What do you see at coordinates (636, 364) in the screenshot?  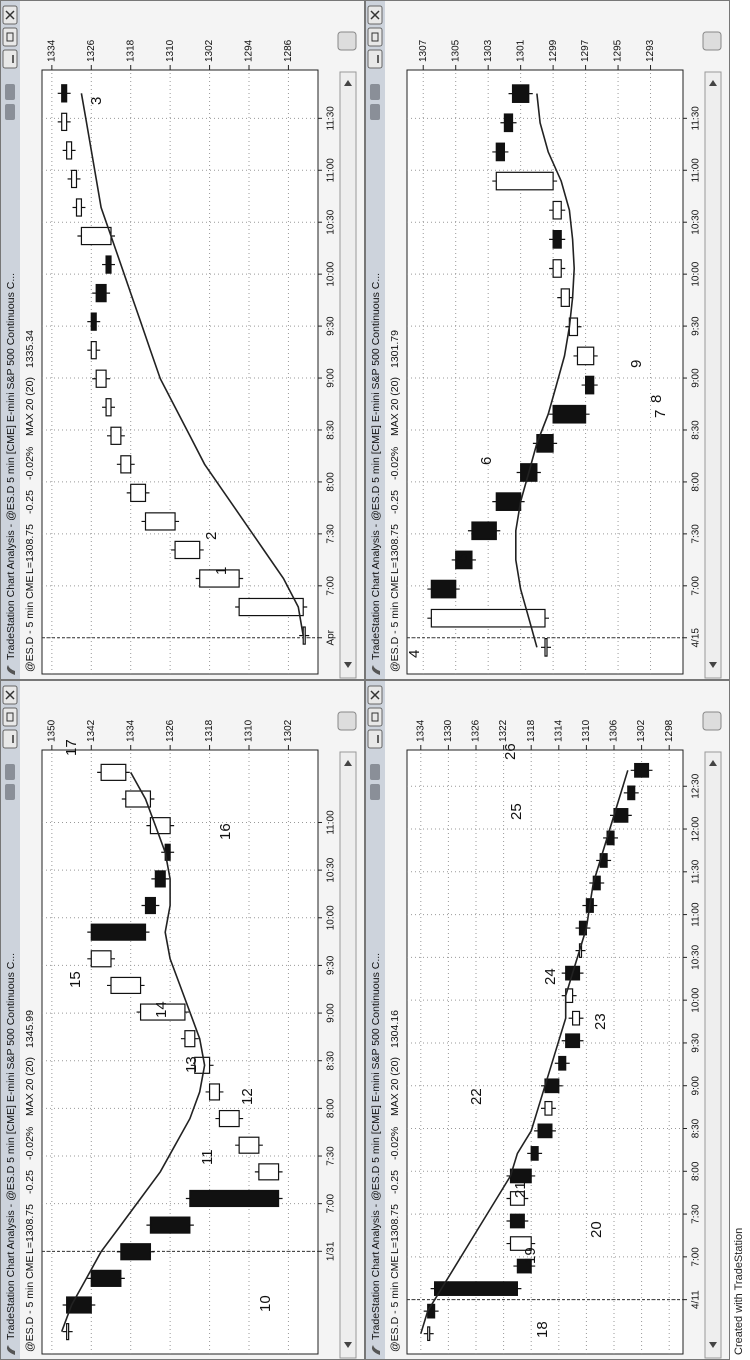 I see `annotation: 9` at bounding box center [636, 364].